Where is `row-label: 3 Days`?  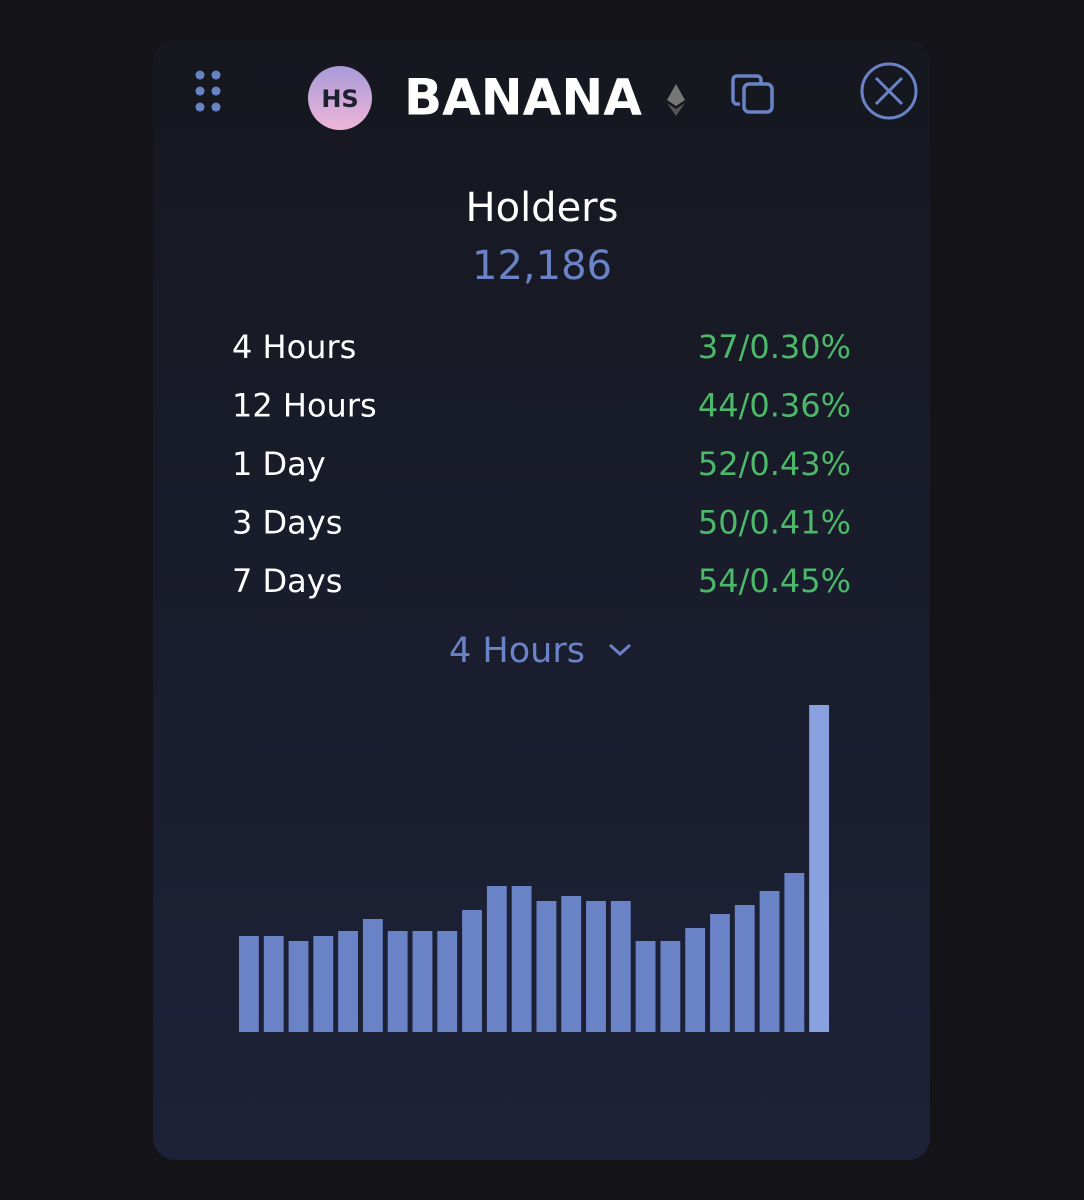
row-label: 3 Days is located at coordinates (287, 523).